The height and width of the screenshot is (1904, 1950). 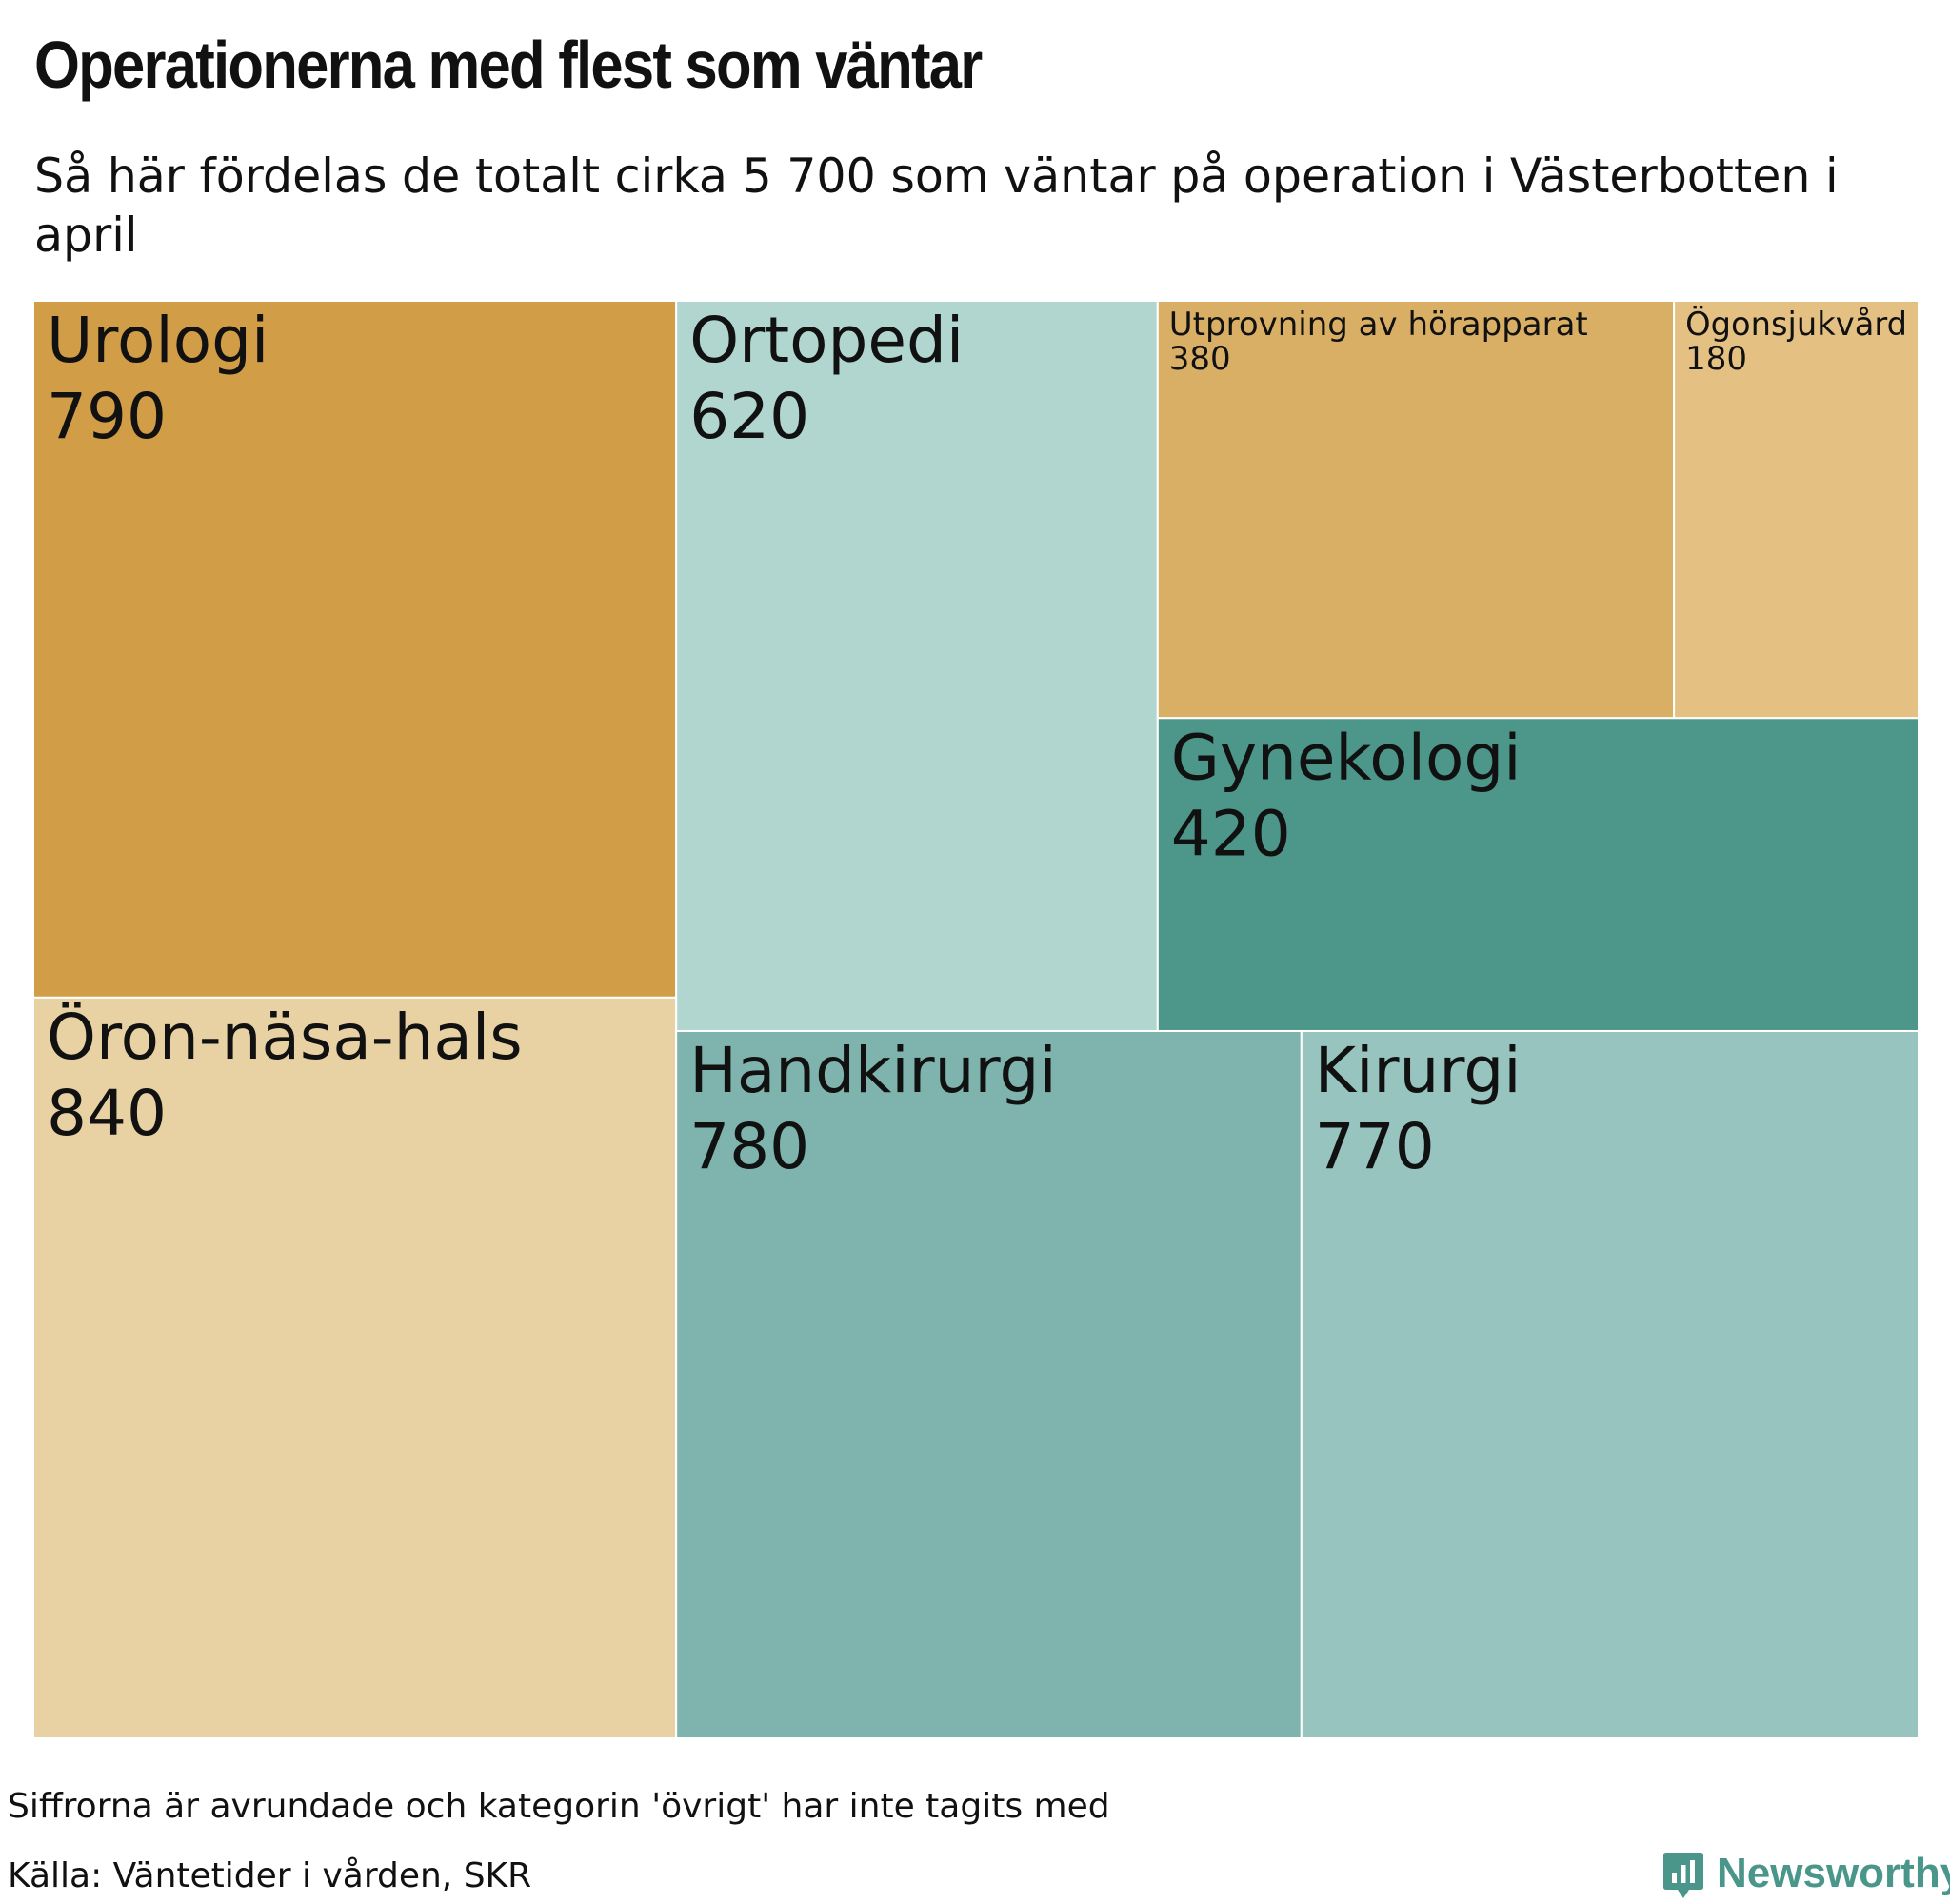 What do you see at coordinates (749, 416) in the screenshot?
I see `cell-value: 620` at bounding box center [749, 416].